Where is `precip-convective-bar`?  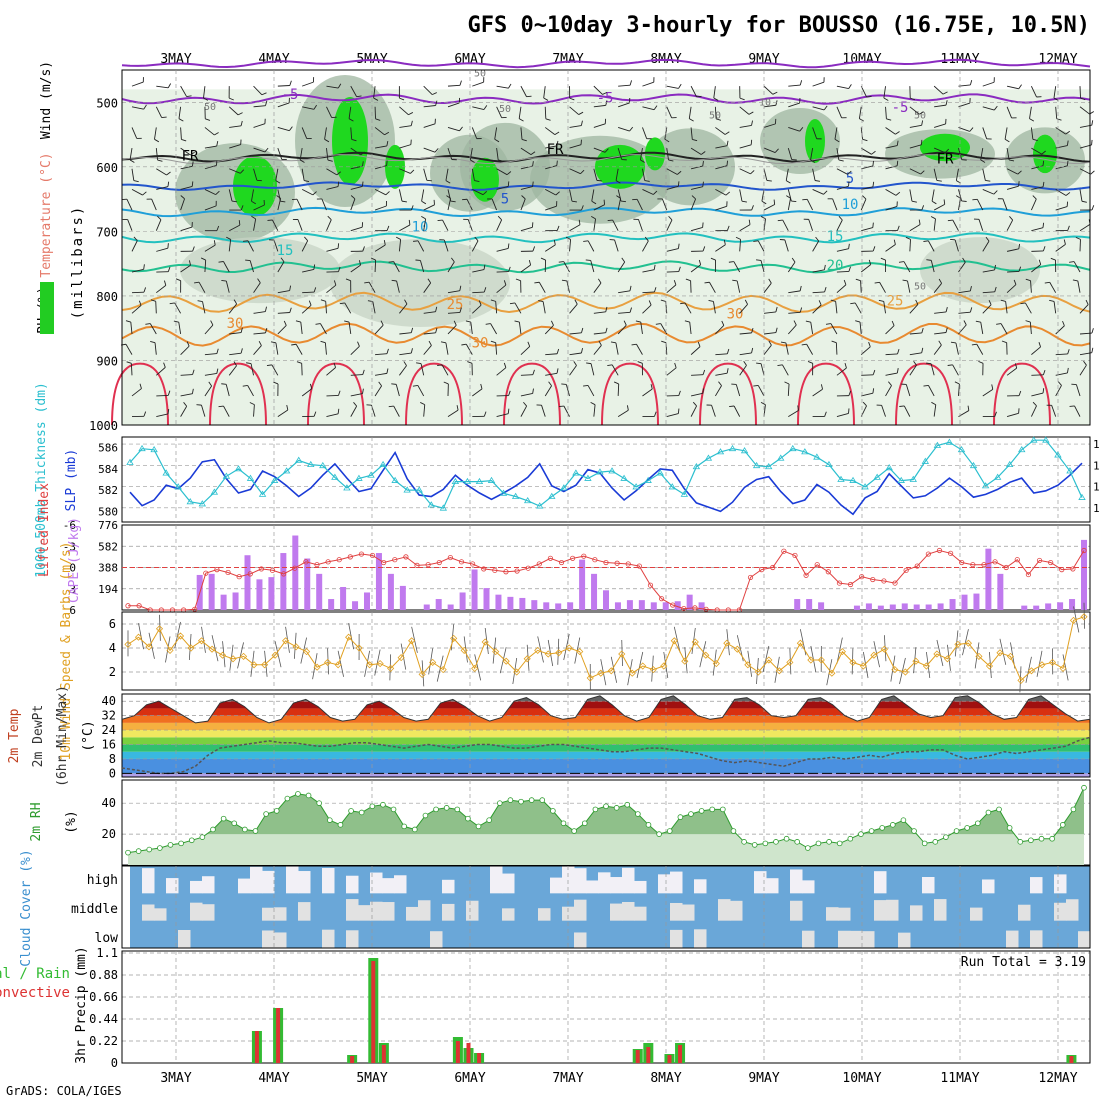 precip-convective-bar is located at coordinates (352, 1059).